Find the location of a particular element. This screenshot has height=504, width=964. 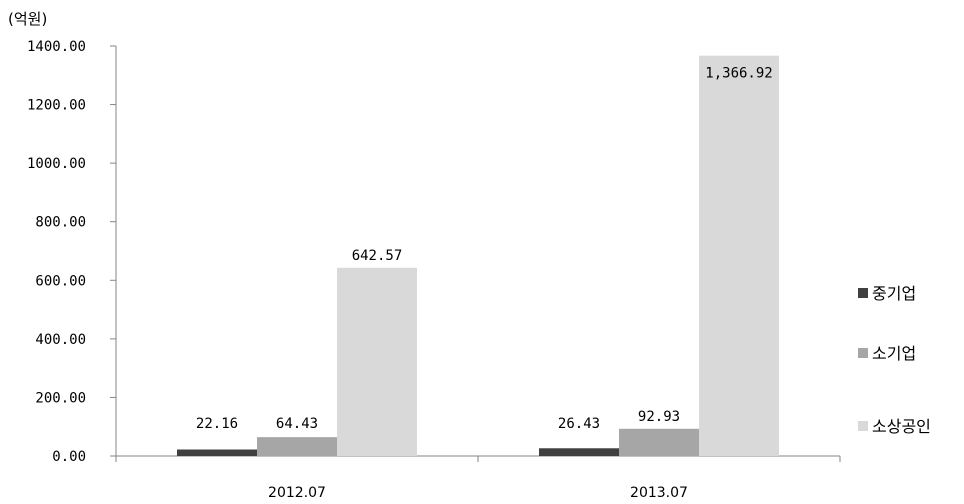

data-label: 92.93 is located at coordinates (659, 417).